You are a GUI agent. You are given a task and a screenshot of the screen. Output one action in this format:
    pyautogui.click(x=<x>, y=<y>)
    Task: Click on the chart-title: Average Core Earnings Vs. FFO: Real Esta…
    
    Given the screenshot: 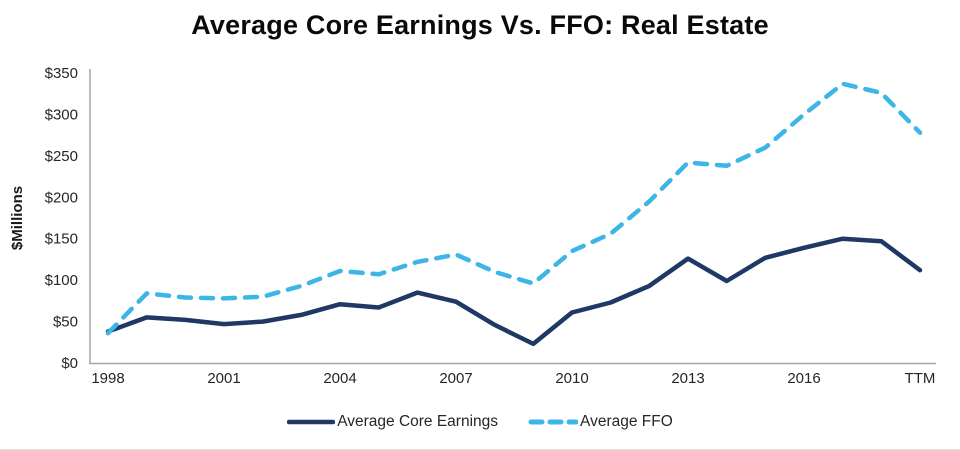 What is the action you would take?
    pyautogui.click(x=480, y=25)
    